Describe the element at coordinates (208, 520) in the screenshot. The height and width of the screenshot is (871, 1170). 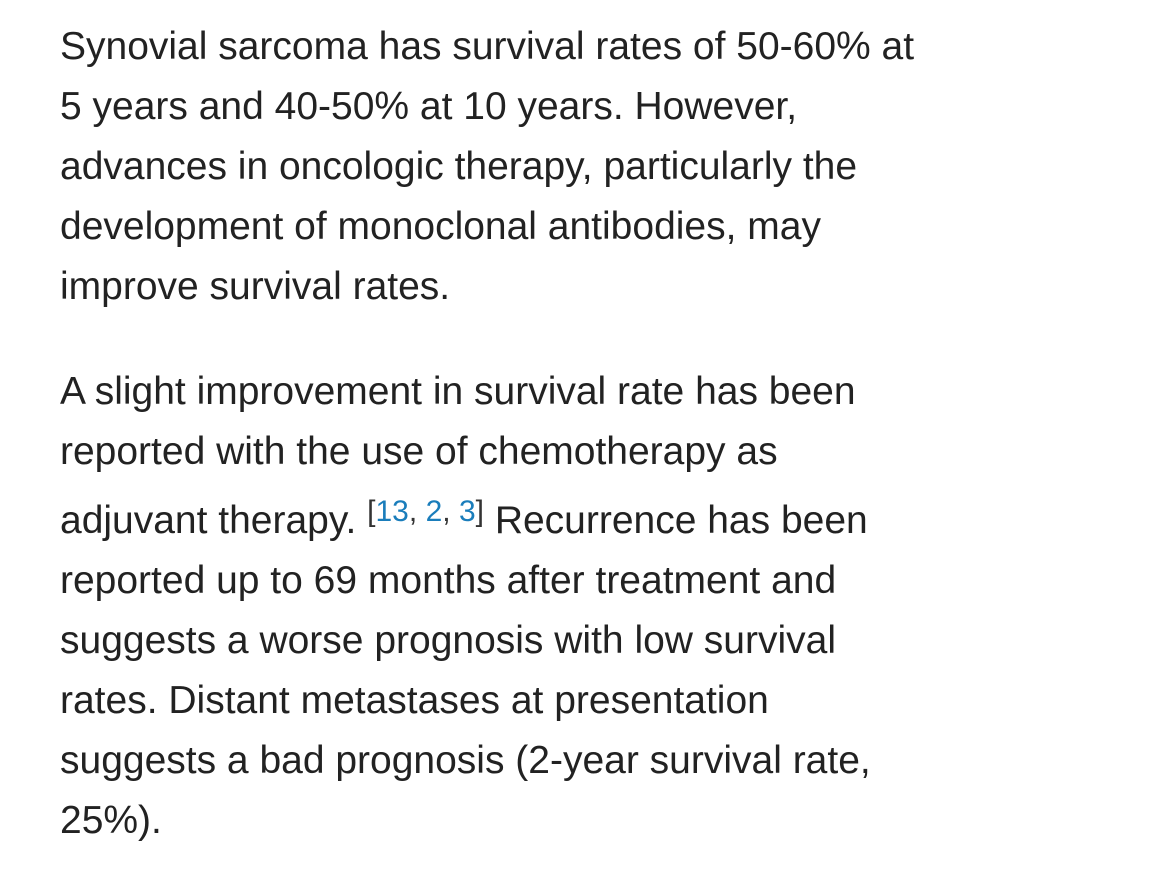
I see `text: adjuvant therapy.` at that location.